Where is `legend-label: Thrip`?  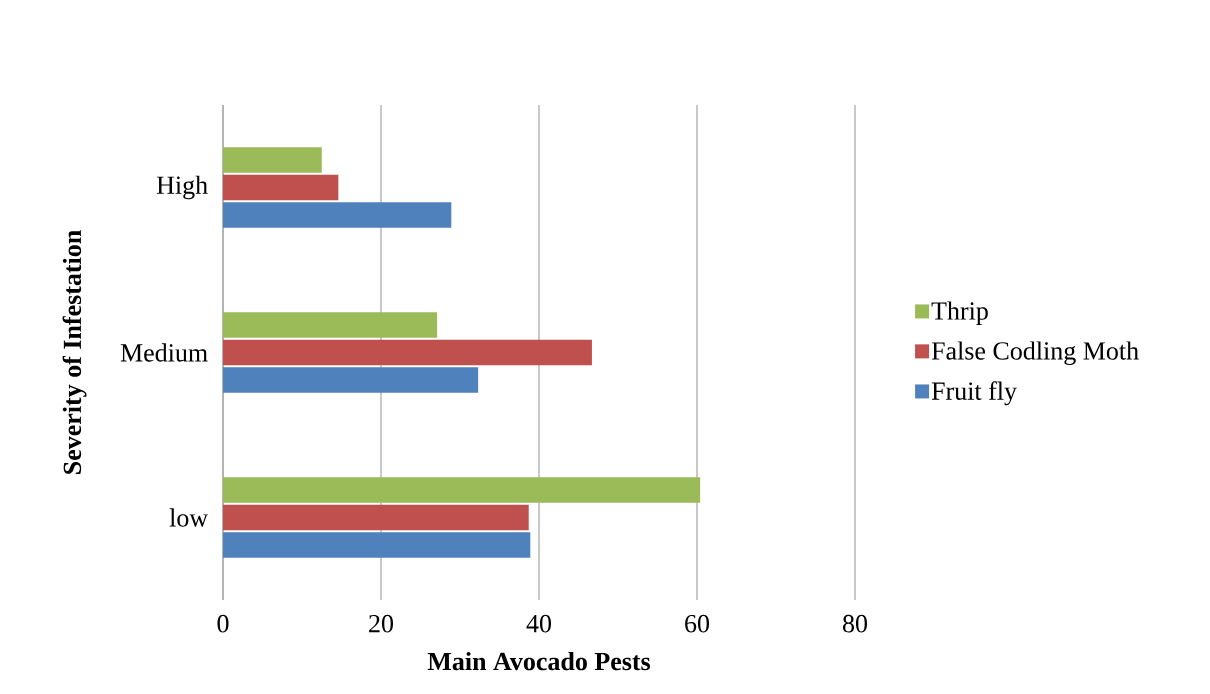
legend-label: Thrip is located at coordinates (959, 313).